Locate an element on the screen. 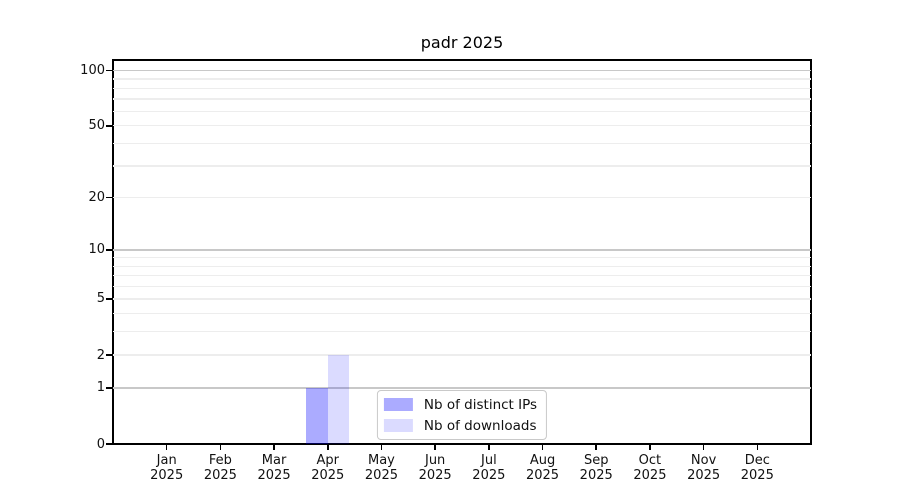 The height and width of the screenshot is (500, 900). x-tick-label: Dec 2025 is located at coordinates (757, 468).